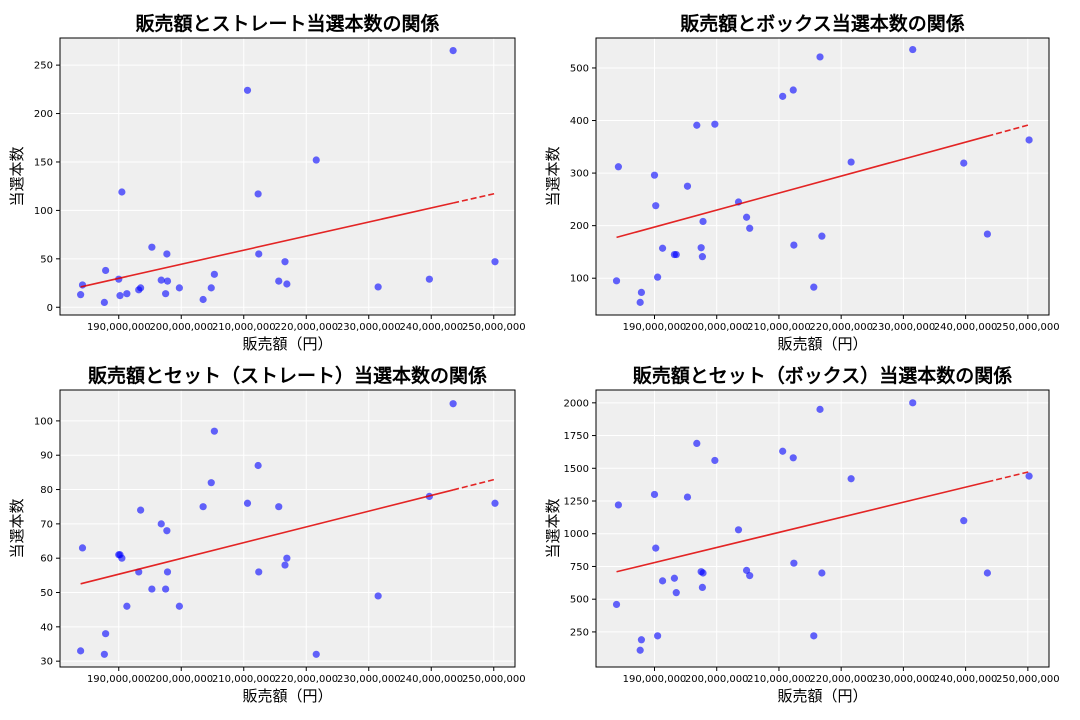 The height and width of the screenshot is (720, 1080). What do you see at coordinates (576, 403) in the screenshot?
I see `y-tick-label: 2000` at bounding box center [576, 403].